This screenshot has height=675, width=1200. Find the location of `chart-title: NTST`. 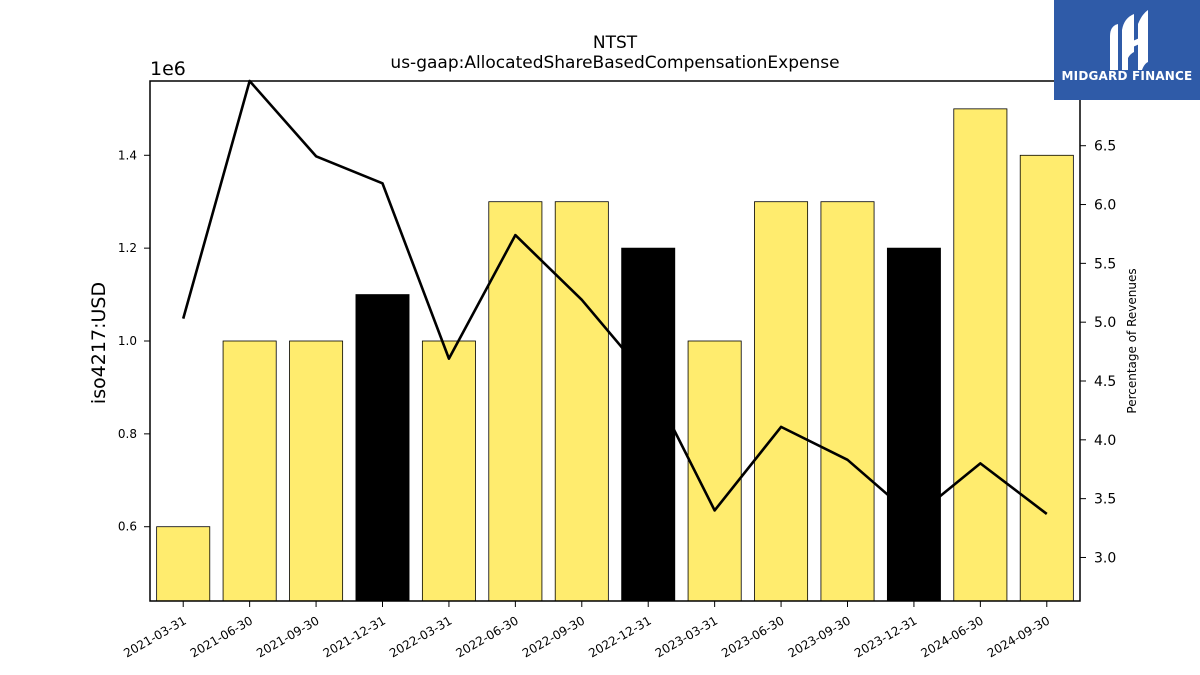

chart-title: NTST is located at coordinates (615, 43).